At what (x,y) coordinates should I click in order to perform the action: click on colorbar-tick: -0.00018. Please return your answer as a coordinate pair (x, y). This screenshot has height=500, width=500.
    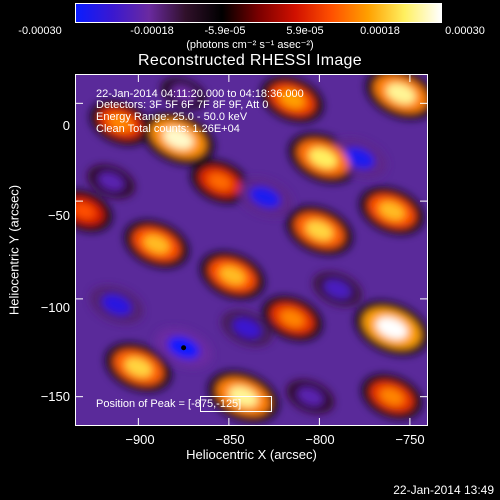
    Looking at the image, I should click on (152, 31).